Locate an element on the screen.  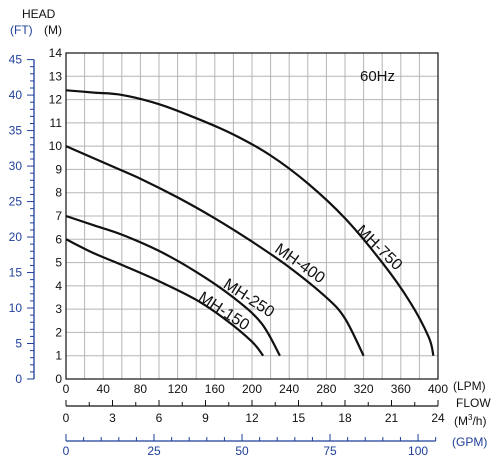
y-tick-label-m: 3 is located at coordinates (58, 309).